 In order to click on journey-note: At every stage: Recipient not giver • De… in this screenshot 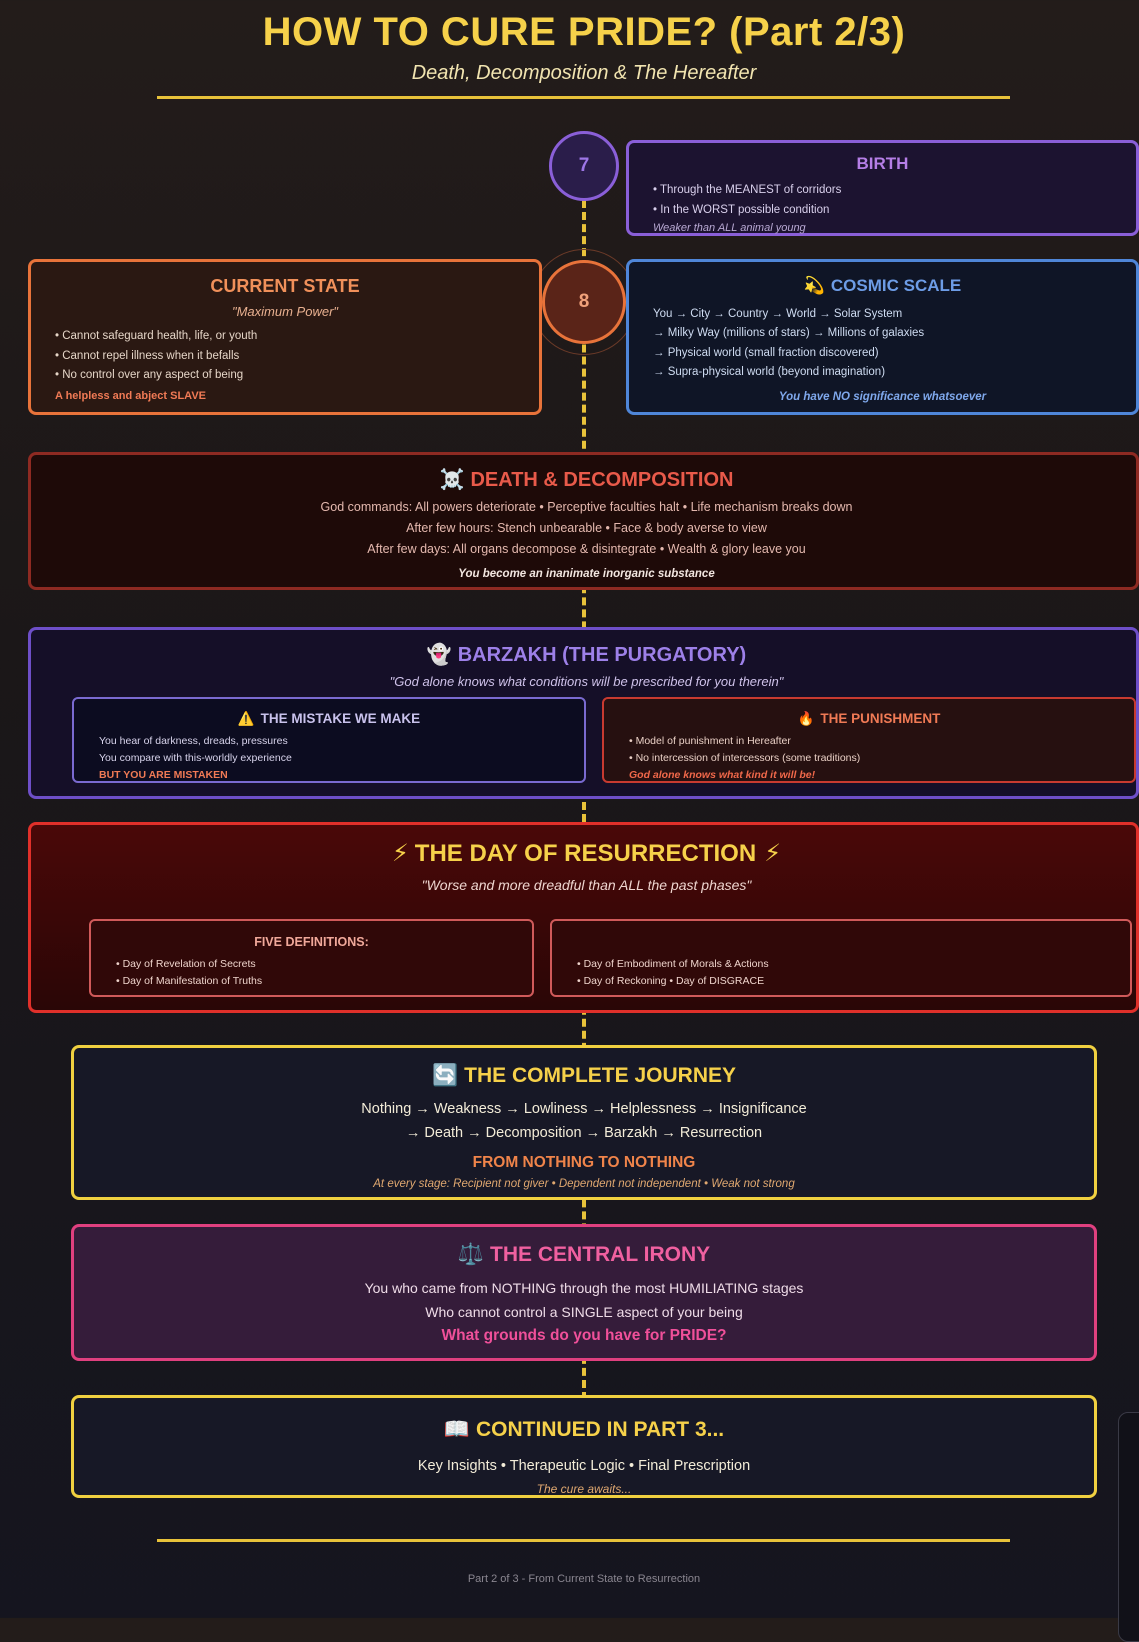, I will do `click(584, 1184)`.